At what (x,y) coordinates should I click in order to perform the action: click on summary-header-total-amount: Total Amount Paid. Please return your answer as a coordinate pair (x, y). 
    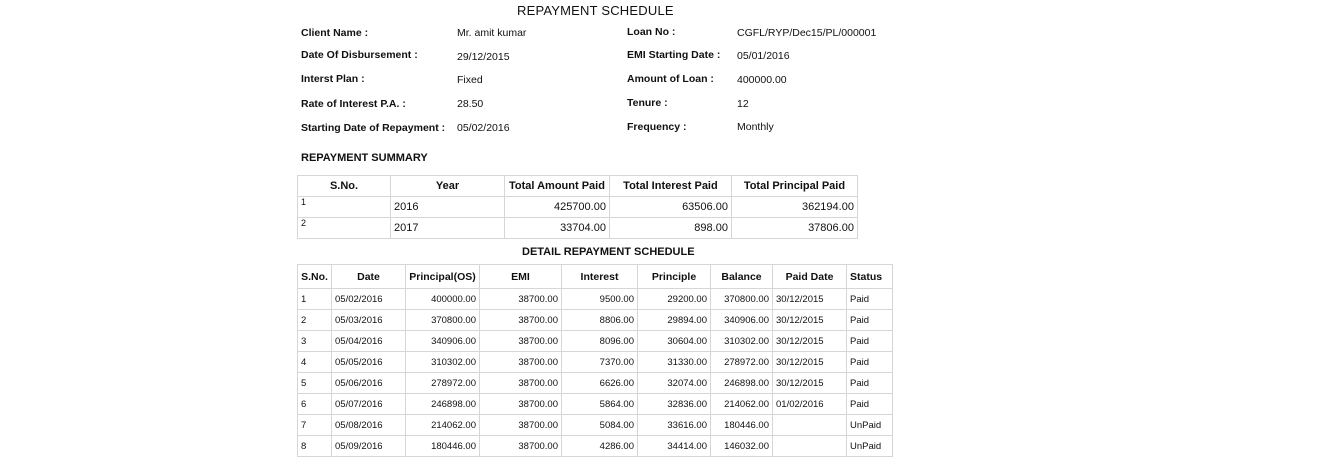
    Looking at the image, I should click on (557, 186).